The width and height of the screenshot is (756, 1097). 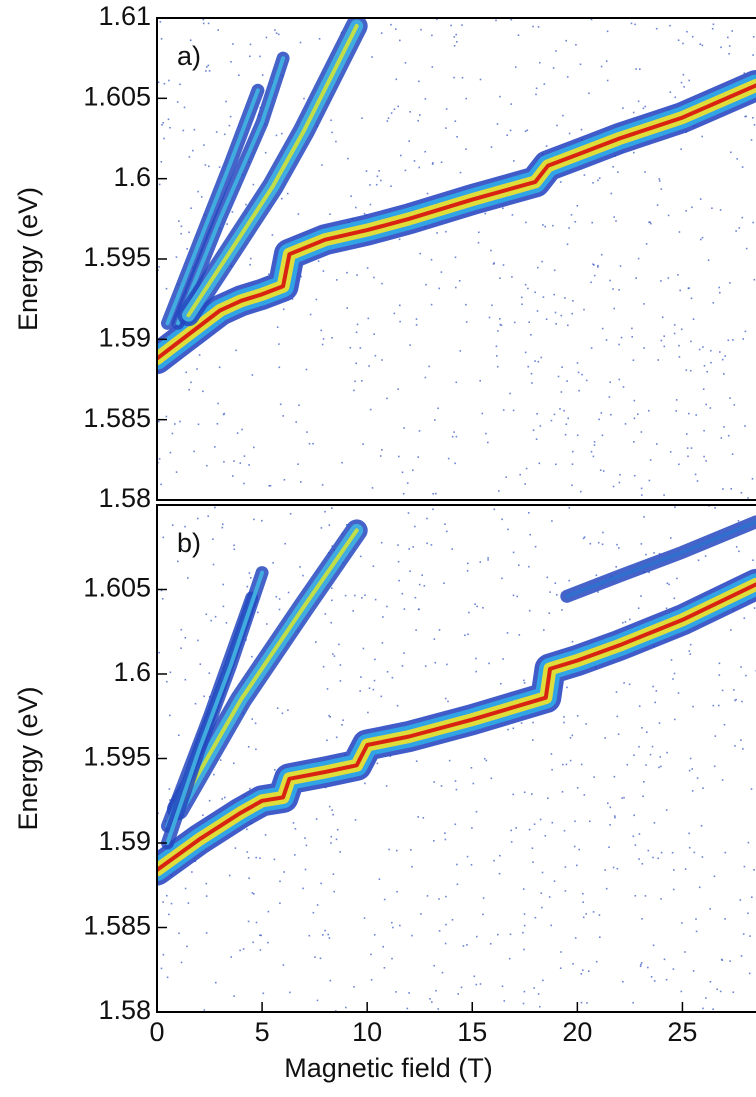 I want to click on ridge-line, so click(x=272, y=171).